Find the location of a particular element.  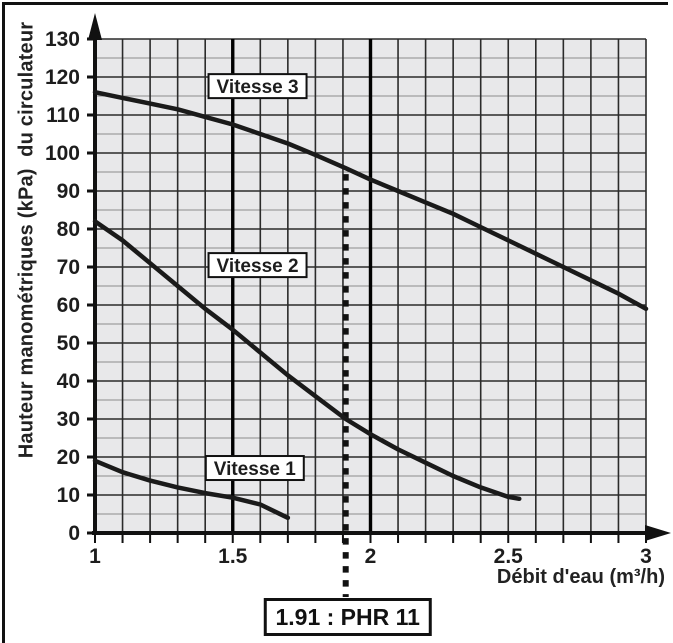

series-label: Vitesse 2 is located at coordinates (258, 266).